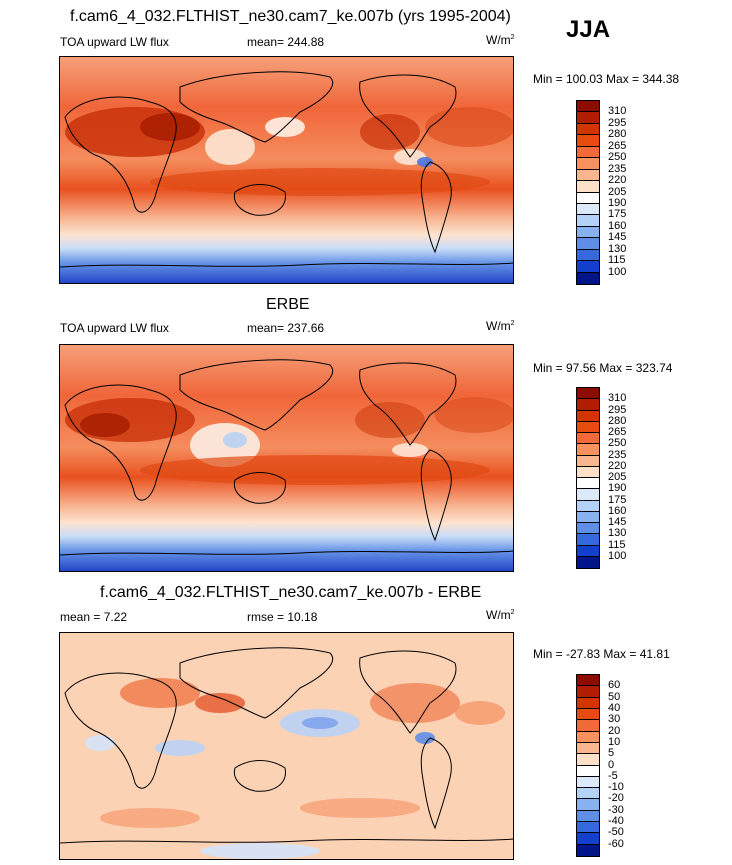 This screenshot has width=732, height=865. I want to click on panel-2-title: ERBE, so click(288, 304).